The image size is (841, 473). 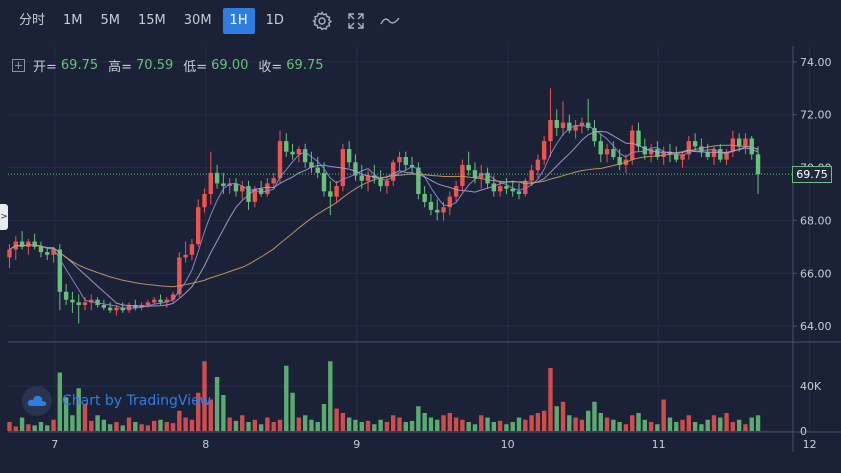 What do you see at coordinates (197, 20) in the screenshot?
I see `interval-30m: 30M` at bounding box center [197, 20].